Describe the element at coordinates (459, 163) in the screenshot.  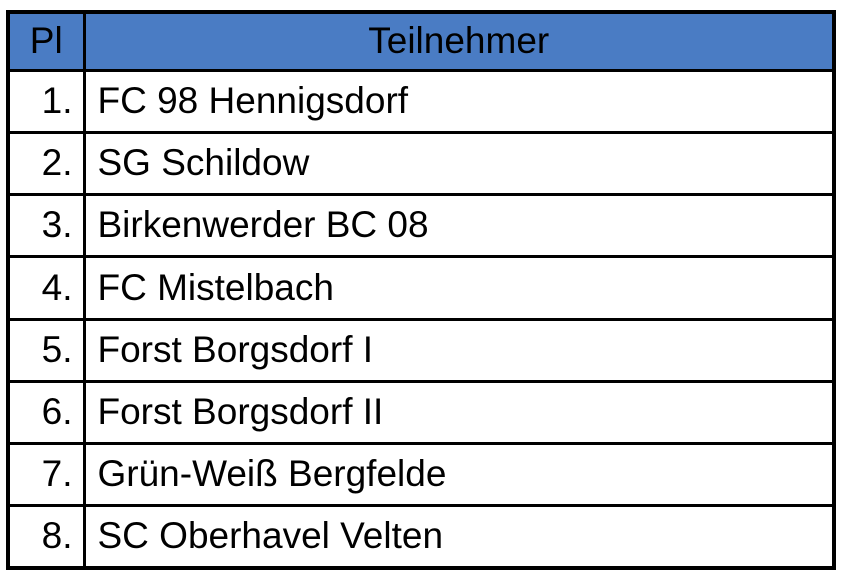
I see `team-cell: SG Schildow` at that location.